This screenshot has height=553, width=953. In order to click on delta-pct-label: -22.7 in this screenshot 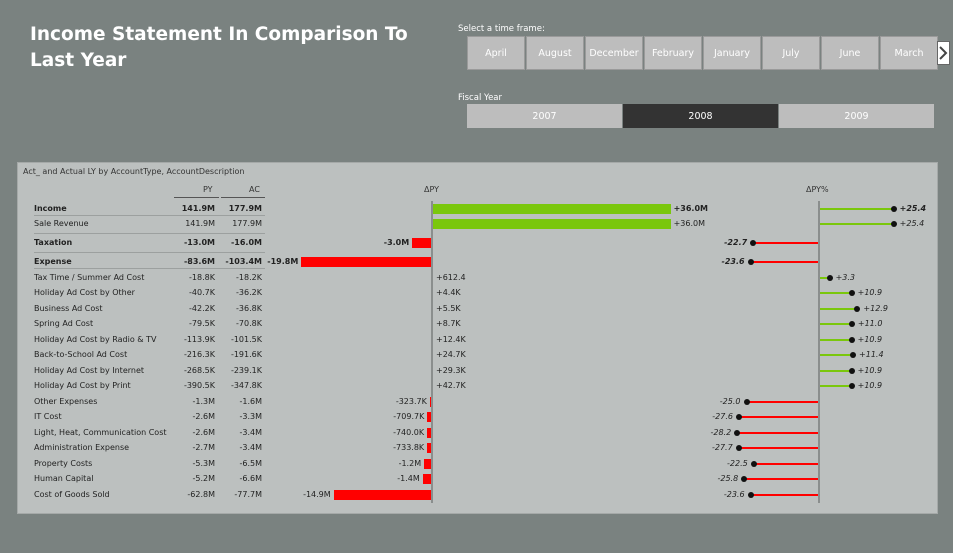, I will do `click(736, 242)`.